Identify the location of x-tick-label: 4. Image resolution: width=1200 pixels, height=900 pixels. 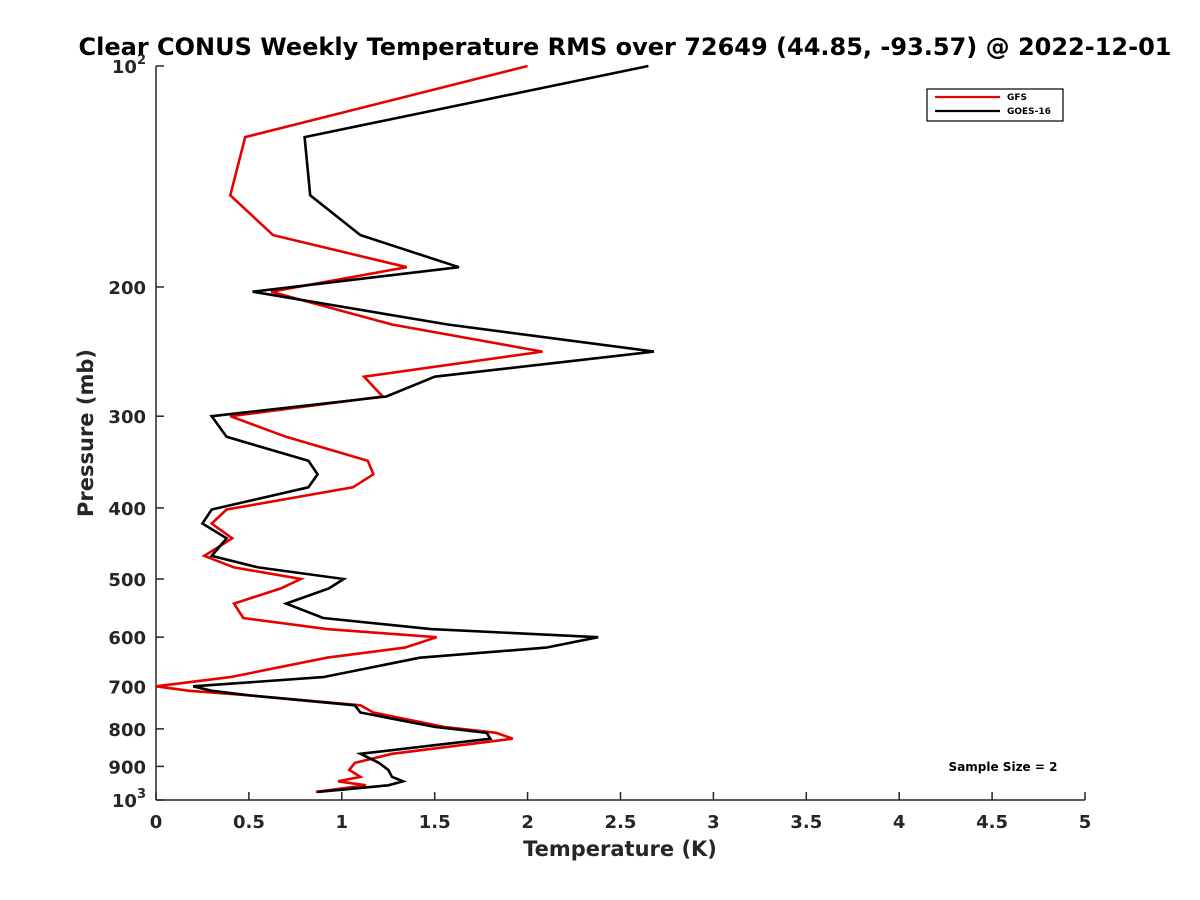
(899, 822).